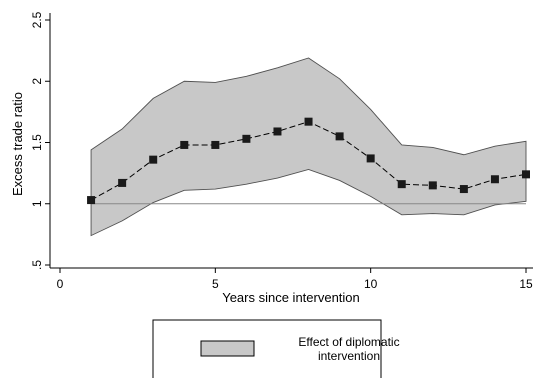  Describe the element at coordinates (526, 284) in the screenshot. I see `x-tick-label: 15` at that location.